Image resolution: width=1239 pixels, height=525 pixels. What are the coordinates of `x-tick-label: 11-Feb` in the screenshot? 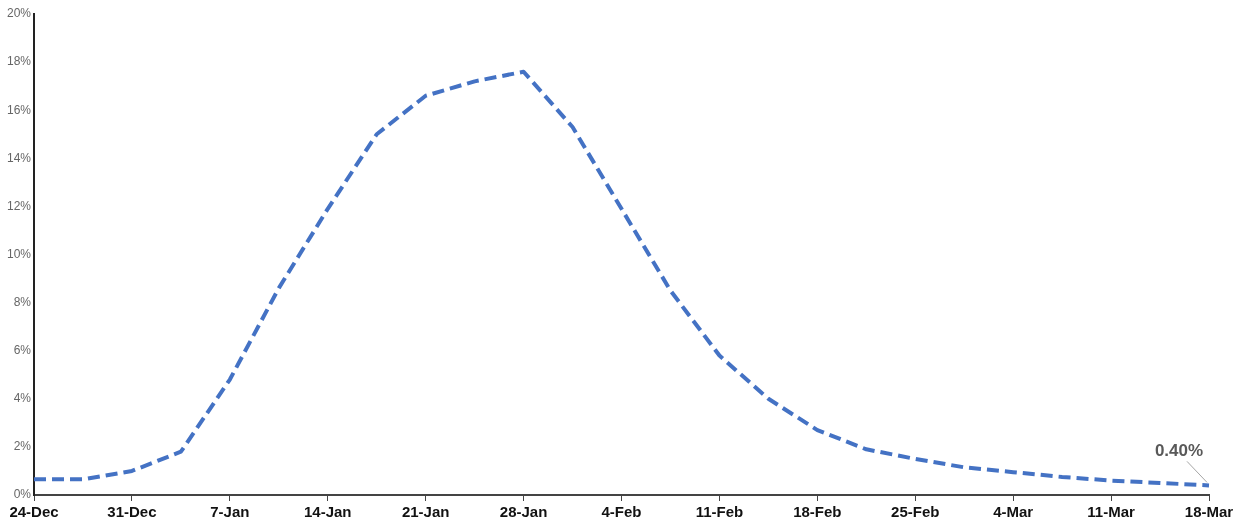 It's located at (719, 512).